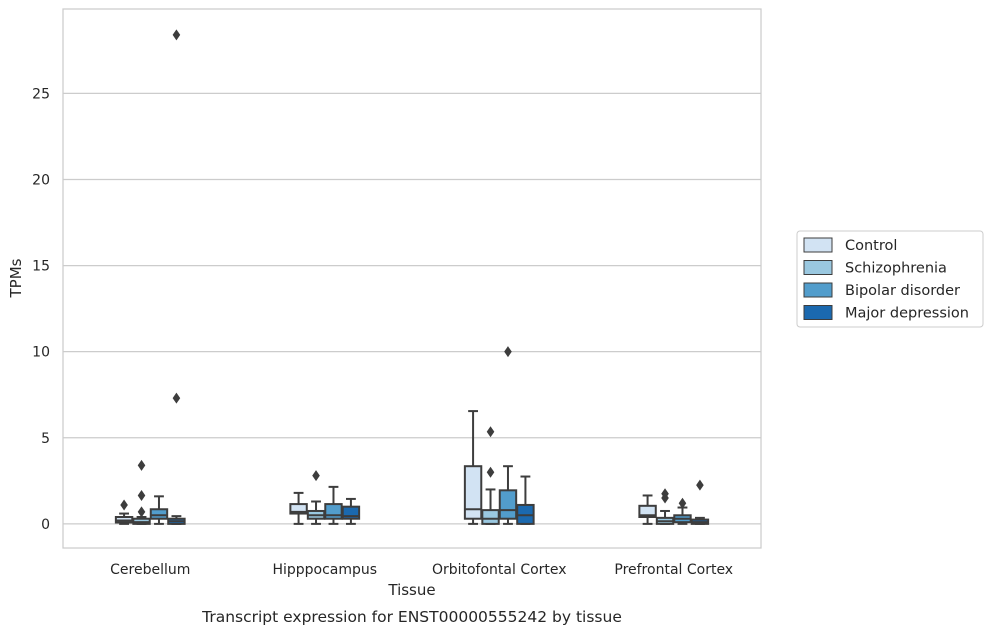 Image resolution: width=993 pixels, height=634 pixels. What do you see at coordinates (499, 570) in the screenshot?
I see `x-tick-label: Orbitofontal Cortex` at bounding box center [499, 570].